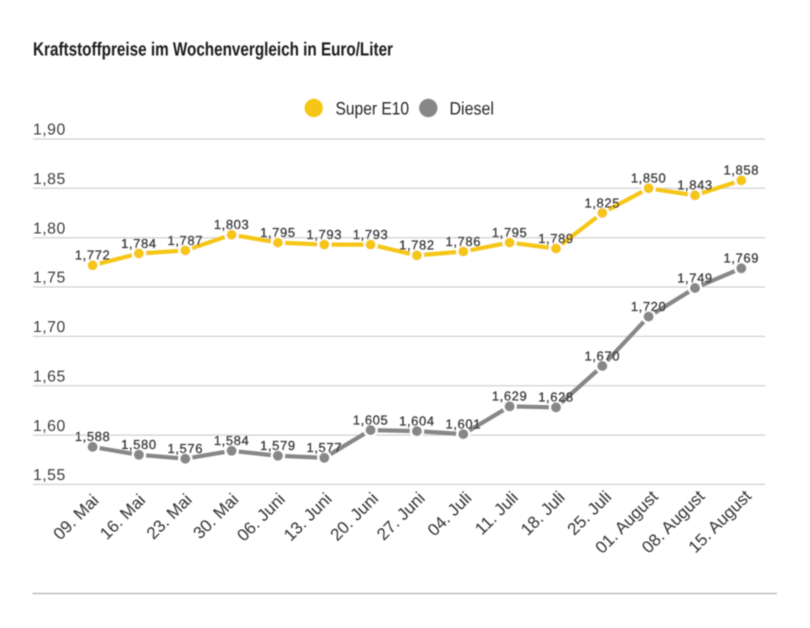 The image size is (810, 628). I want to click on svg-text: 1,601, so click(464, 423).